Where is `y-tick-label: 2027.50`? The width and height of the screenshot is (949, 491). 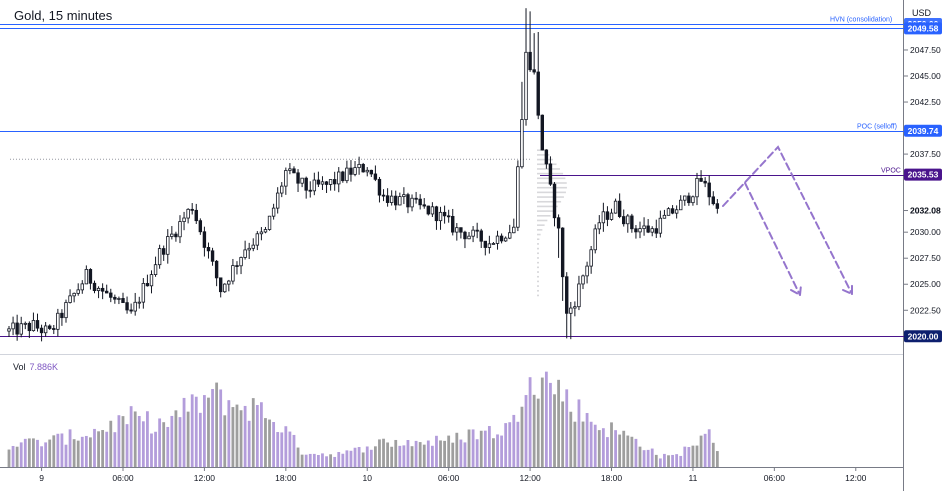 y-tick-label: 2027.50 is located at coordinates (925, 258).